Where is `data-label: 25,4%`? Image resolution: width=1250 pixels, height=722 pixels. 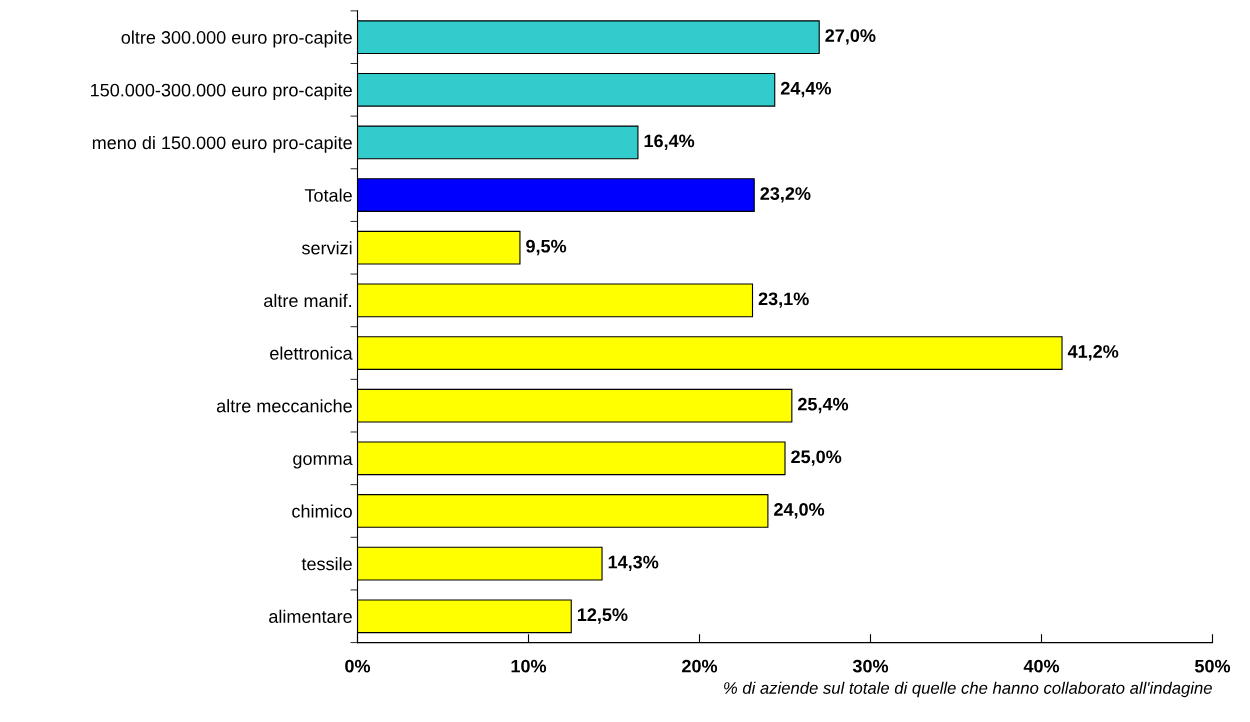
data-label: 25,4% is located at coordinates (823, 405).